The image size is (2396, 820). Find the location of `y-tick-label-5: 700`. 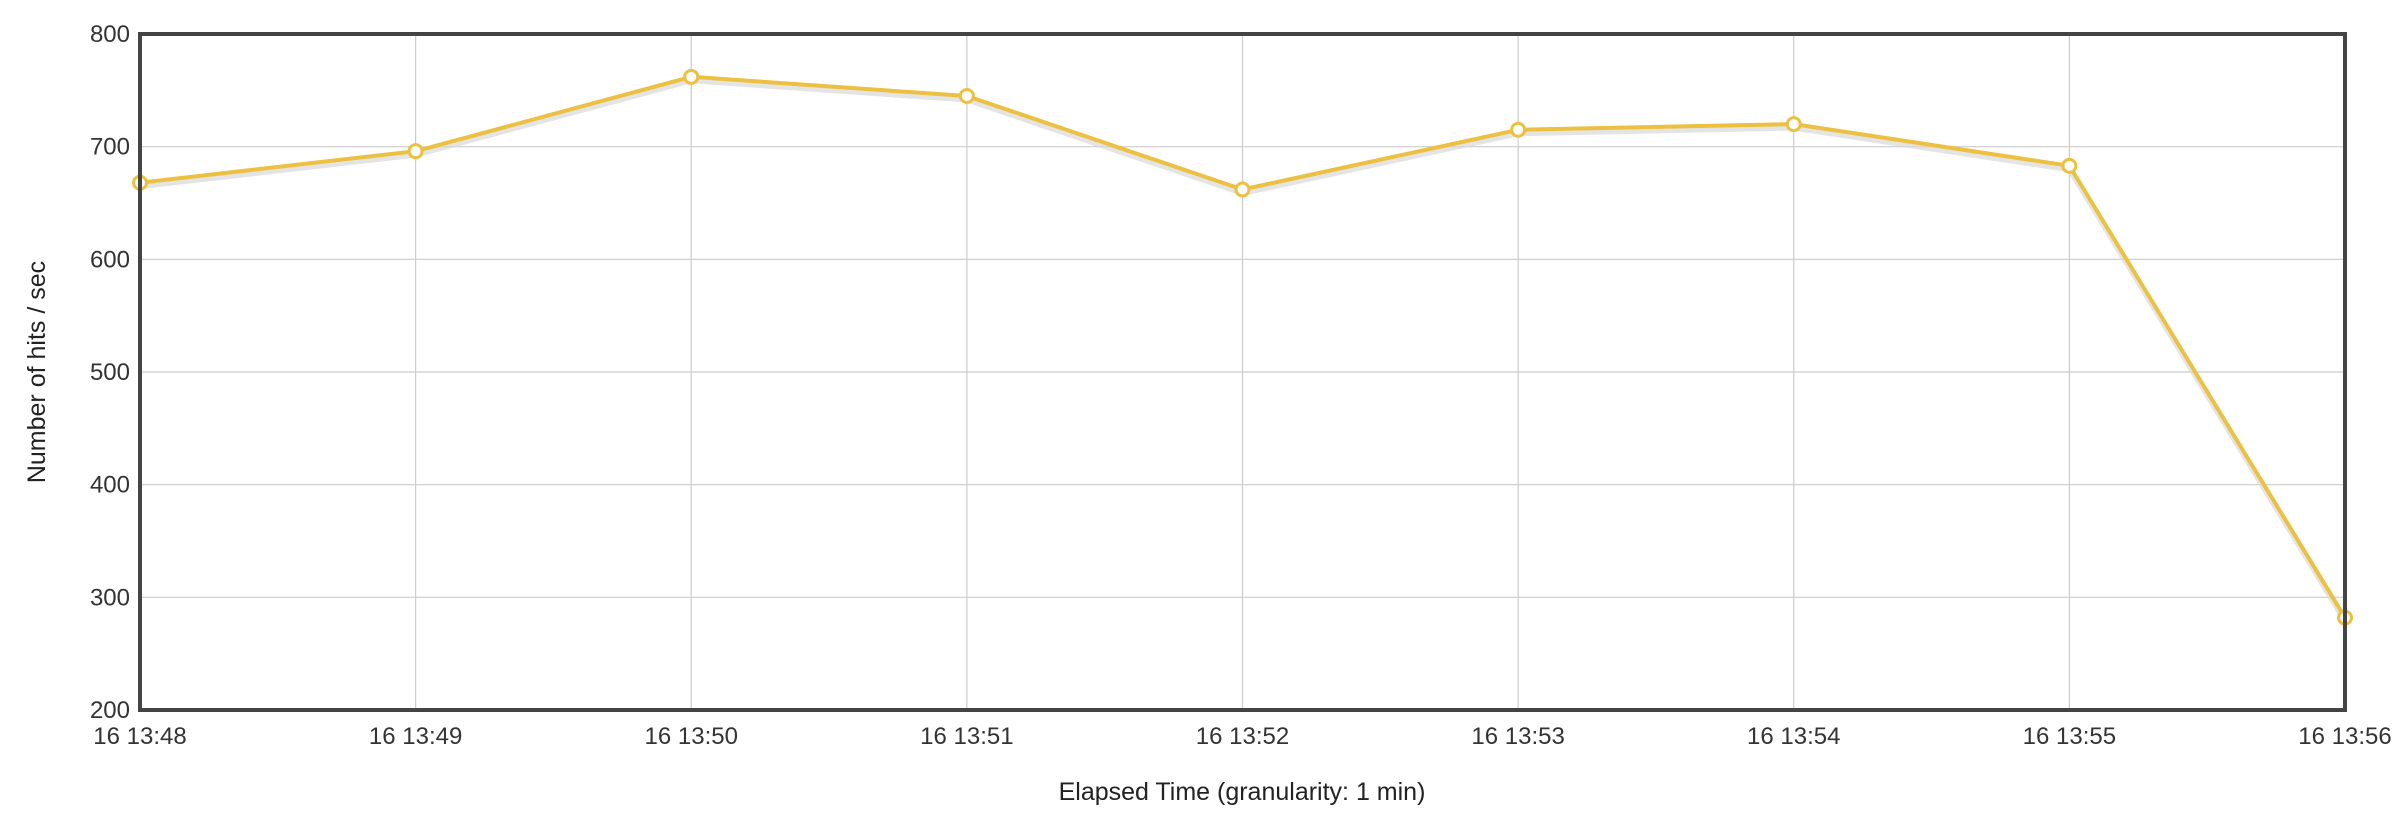

y-tick-label-5: 700 is located at coordinates (110, 147).